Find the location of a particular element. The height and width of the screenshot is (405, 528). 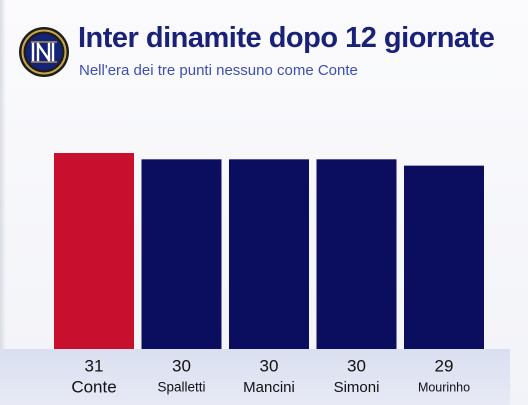

category-label-mancini: Mancini is located at coordinates (269, 387).